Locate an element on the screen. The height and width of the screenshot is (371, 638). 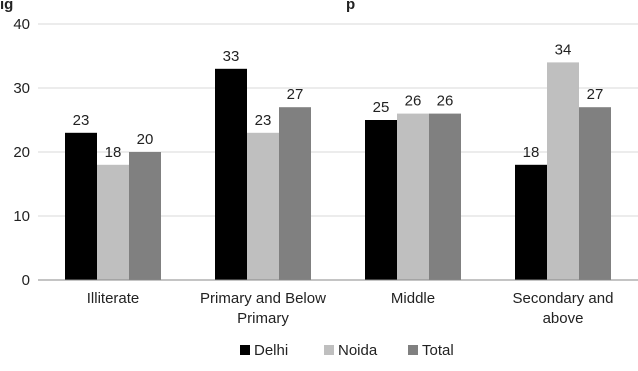
data-label: 33 is located at coordinates (231, 56).